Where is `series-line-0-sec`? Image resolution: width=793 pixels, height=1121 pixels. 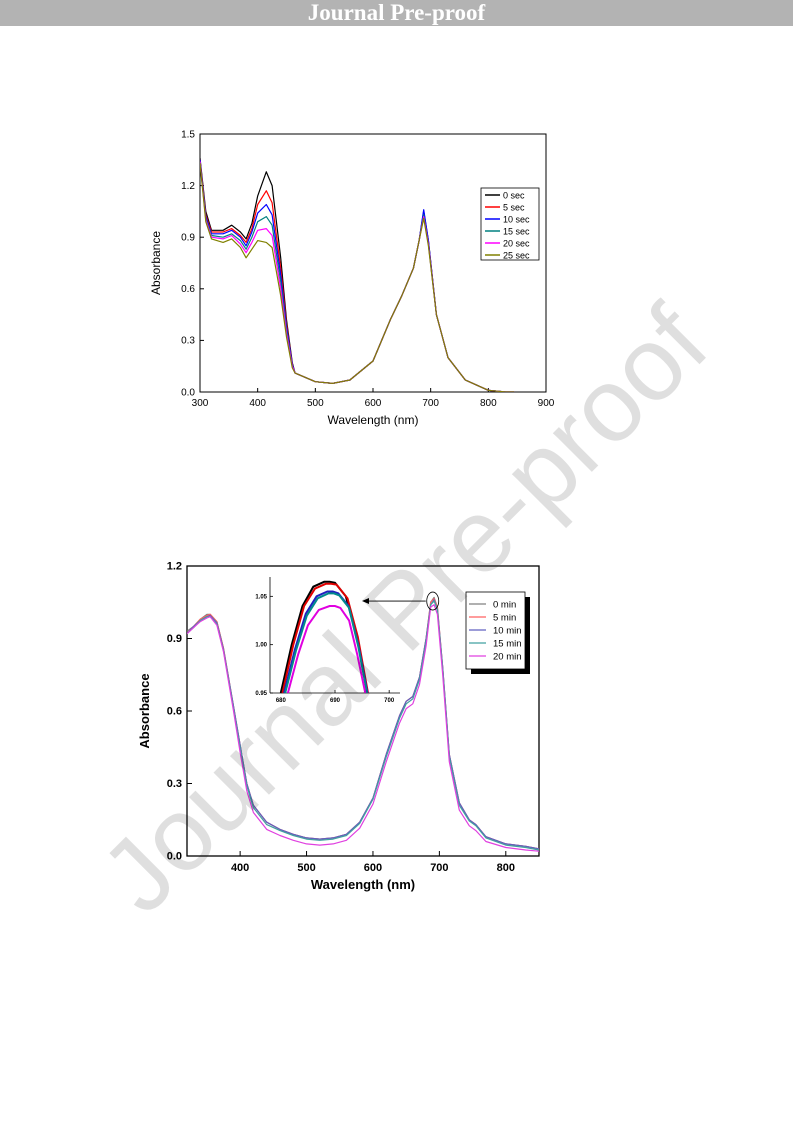
series-line-0-sec is located at coordinates (357, 275).